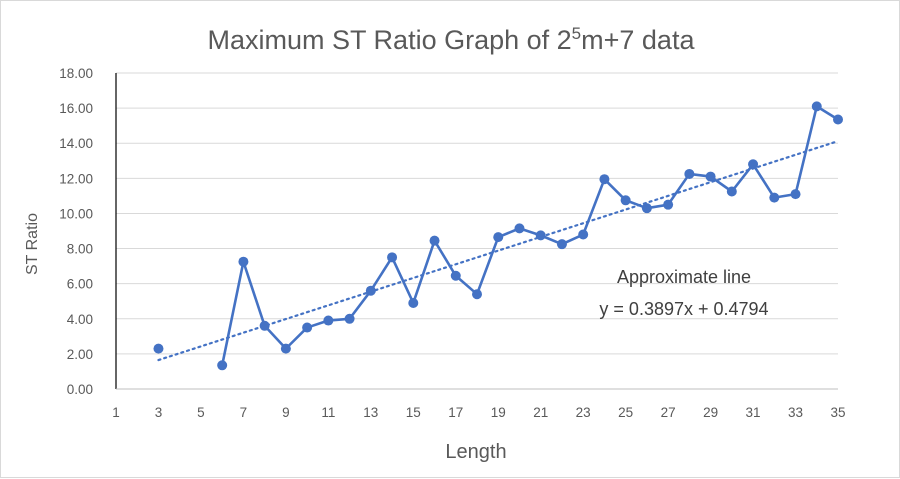 Image resolution: width=900 pixels, height=479 pixels. What do you see at coordinates (76, 178) in the screenshot?
I see `y-tick-label: 12.00` at bounding box center [76, 178].